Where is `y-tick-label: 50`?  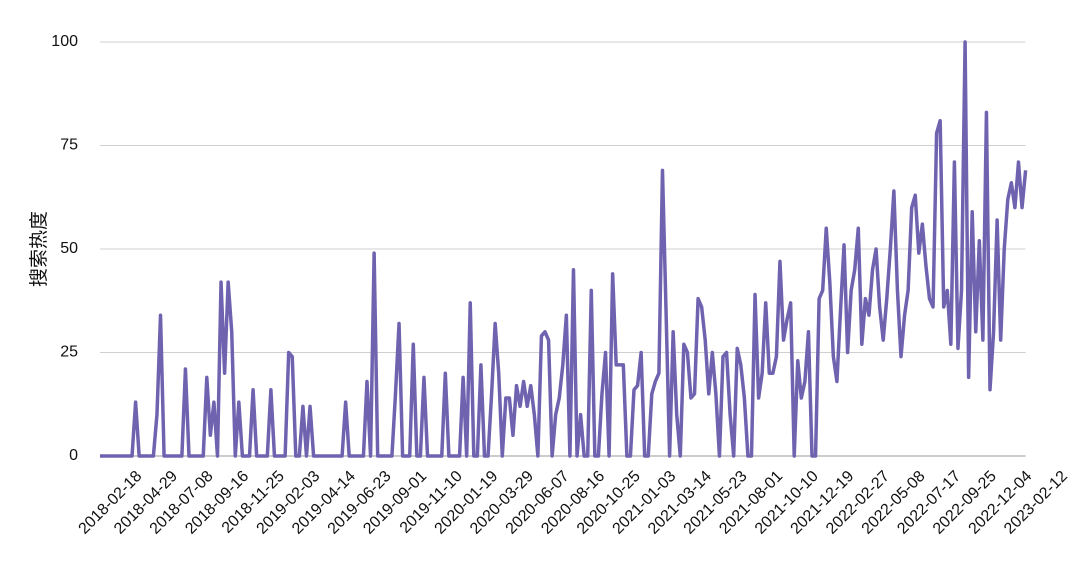 y-tick-label: 50 is located at coordinates (69, 248).